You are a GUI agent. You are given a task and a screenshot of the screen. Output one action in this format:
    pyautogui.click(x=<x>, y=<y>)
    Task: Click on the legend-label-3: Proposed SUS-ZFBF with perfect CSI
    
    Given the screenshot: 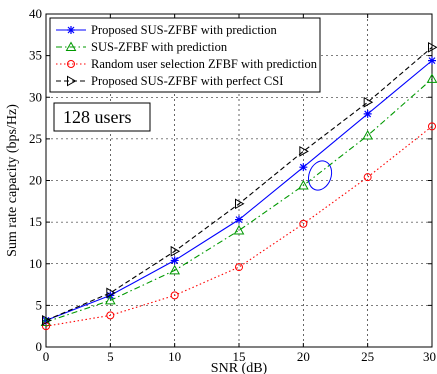 What is the action you would take?
    pyautogui.click(x=187, y=81)
    